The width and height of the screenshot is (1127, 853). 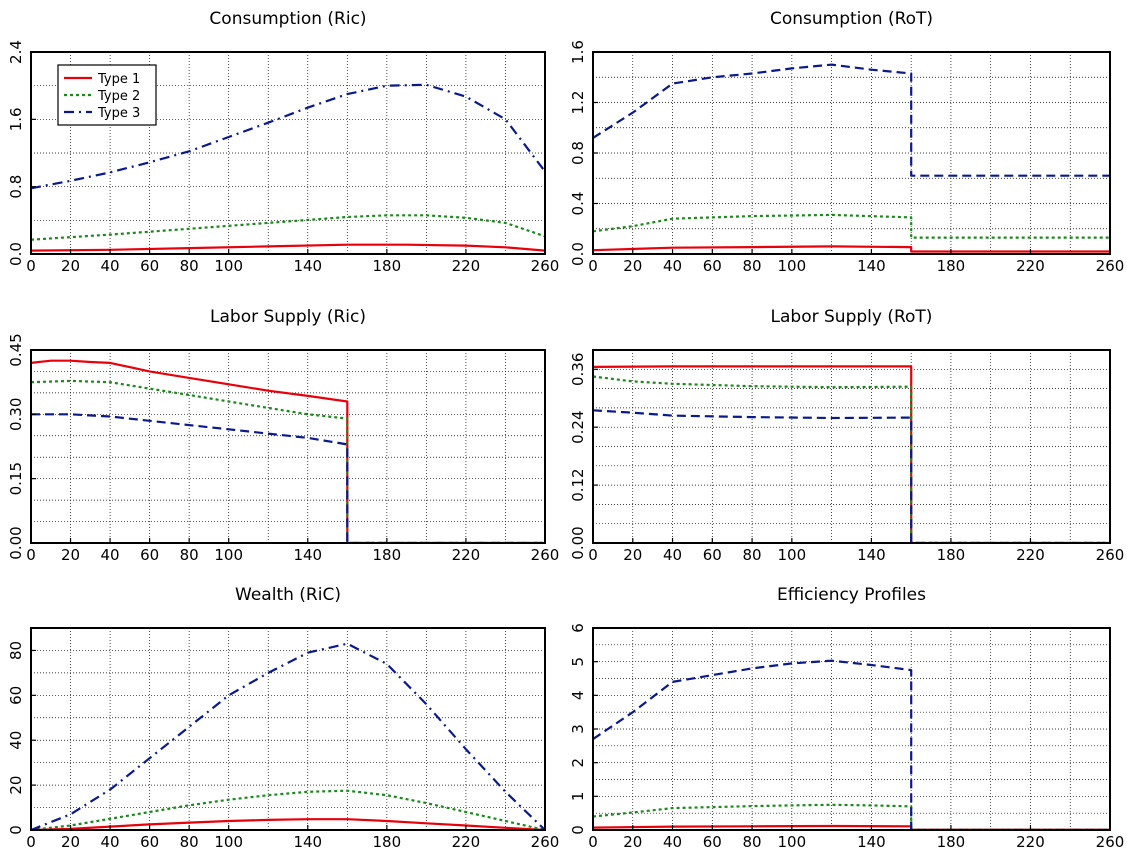 I want to click on chart-title: Wealth (RiC), so click(x=288, y=595).